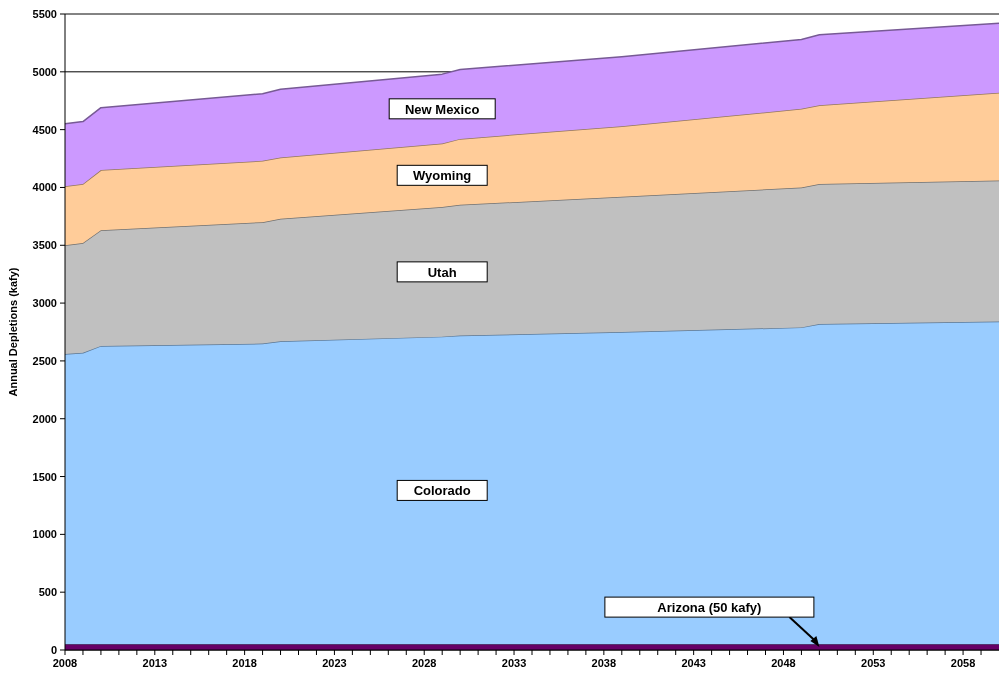 This screenshot has height=674, width=1003. Describe the element at coordinates (873, 663) in the screenshot. I see `x-tick-label: 2053` at that location.